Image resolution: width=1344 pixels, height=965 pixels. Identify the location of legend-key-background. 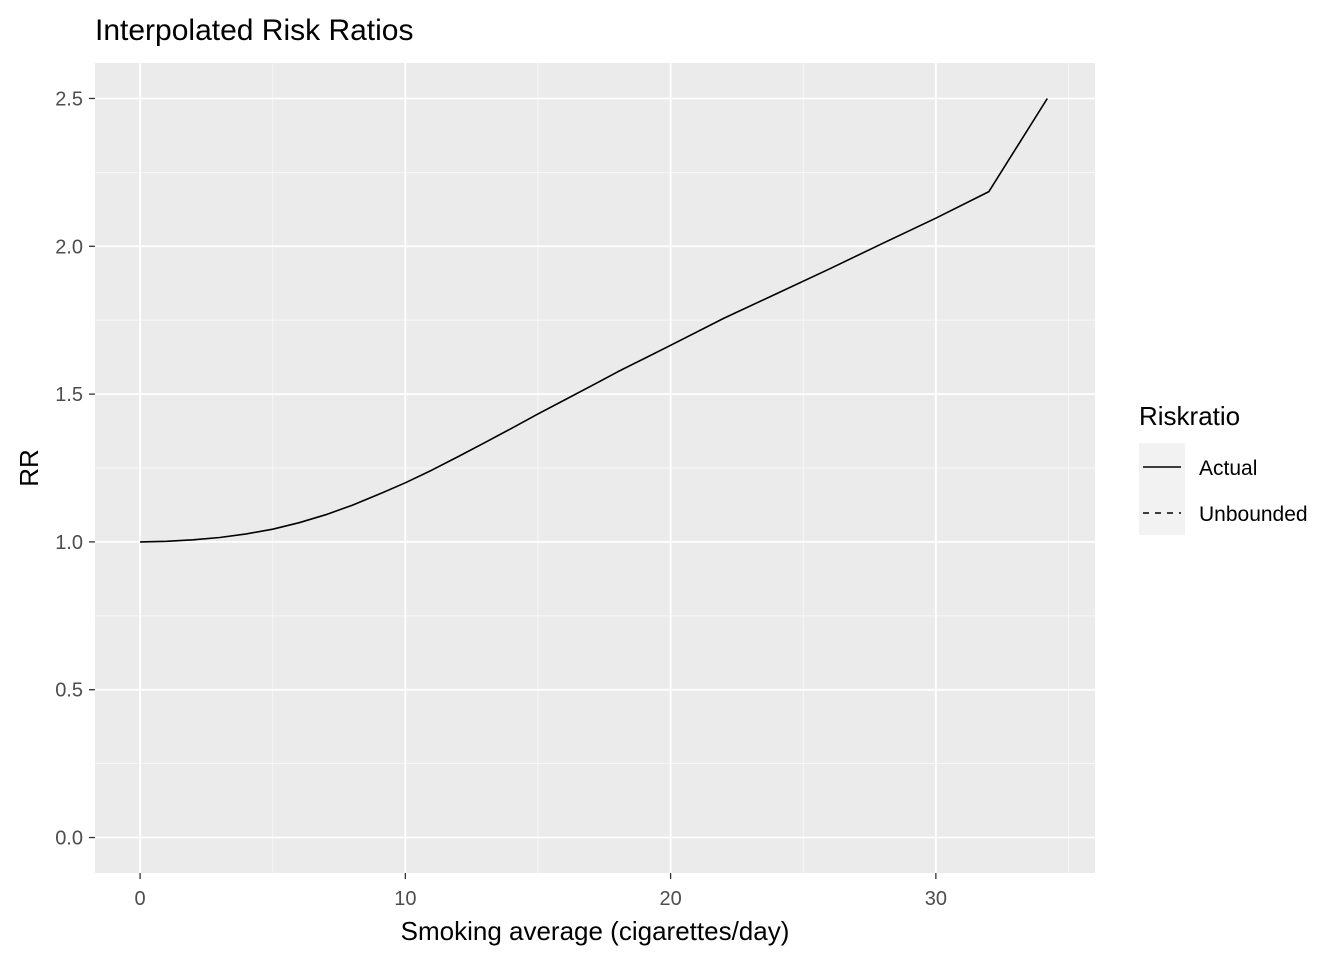
(1162, 489).